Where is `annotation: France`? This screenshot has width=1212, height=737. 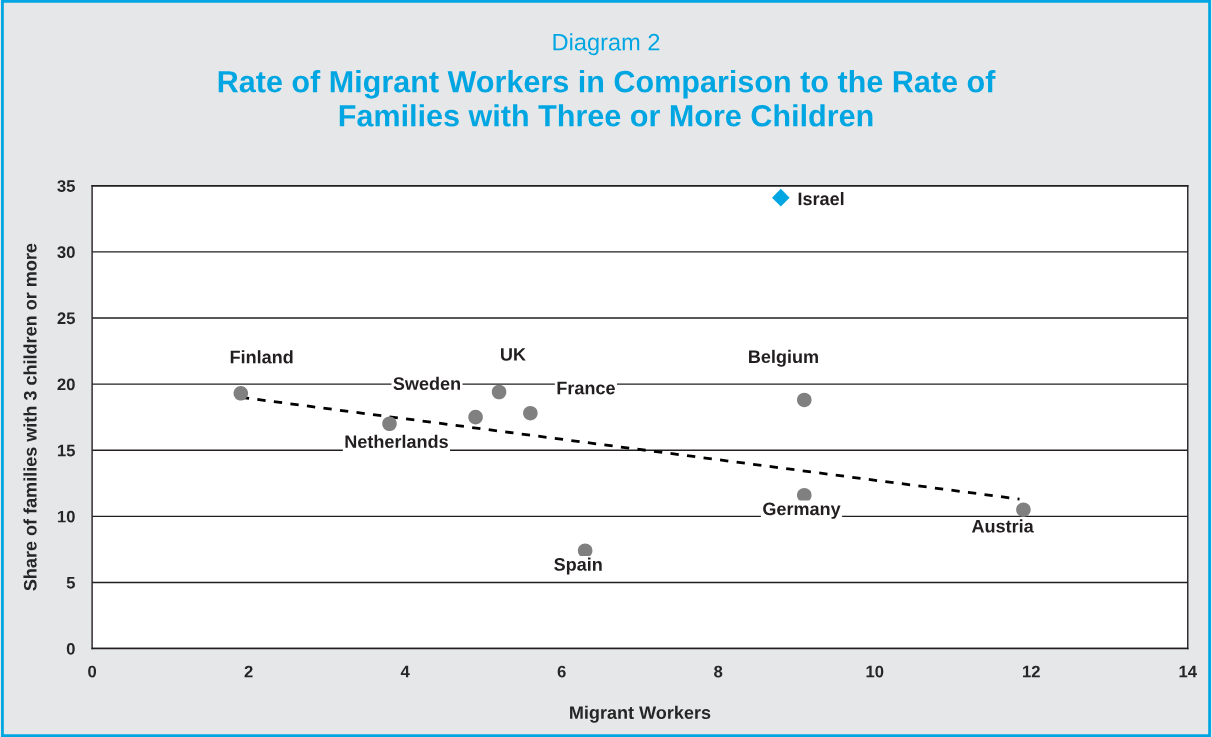 annotation: France is located at coordinates (586, 388).